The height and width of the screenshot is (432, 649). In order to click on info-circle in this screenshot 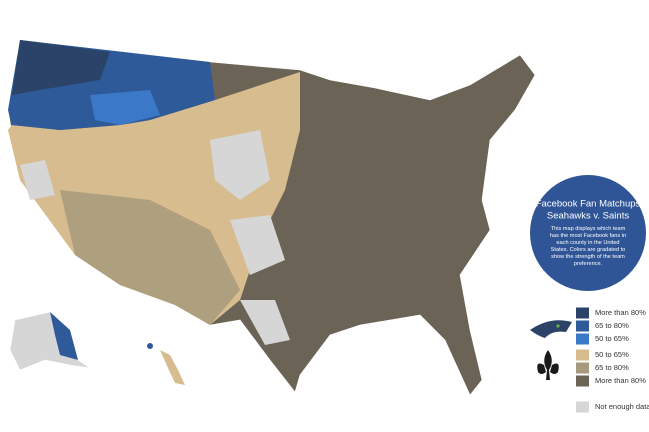, I will do `click(588, 233)`.